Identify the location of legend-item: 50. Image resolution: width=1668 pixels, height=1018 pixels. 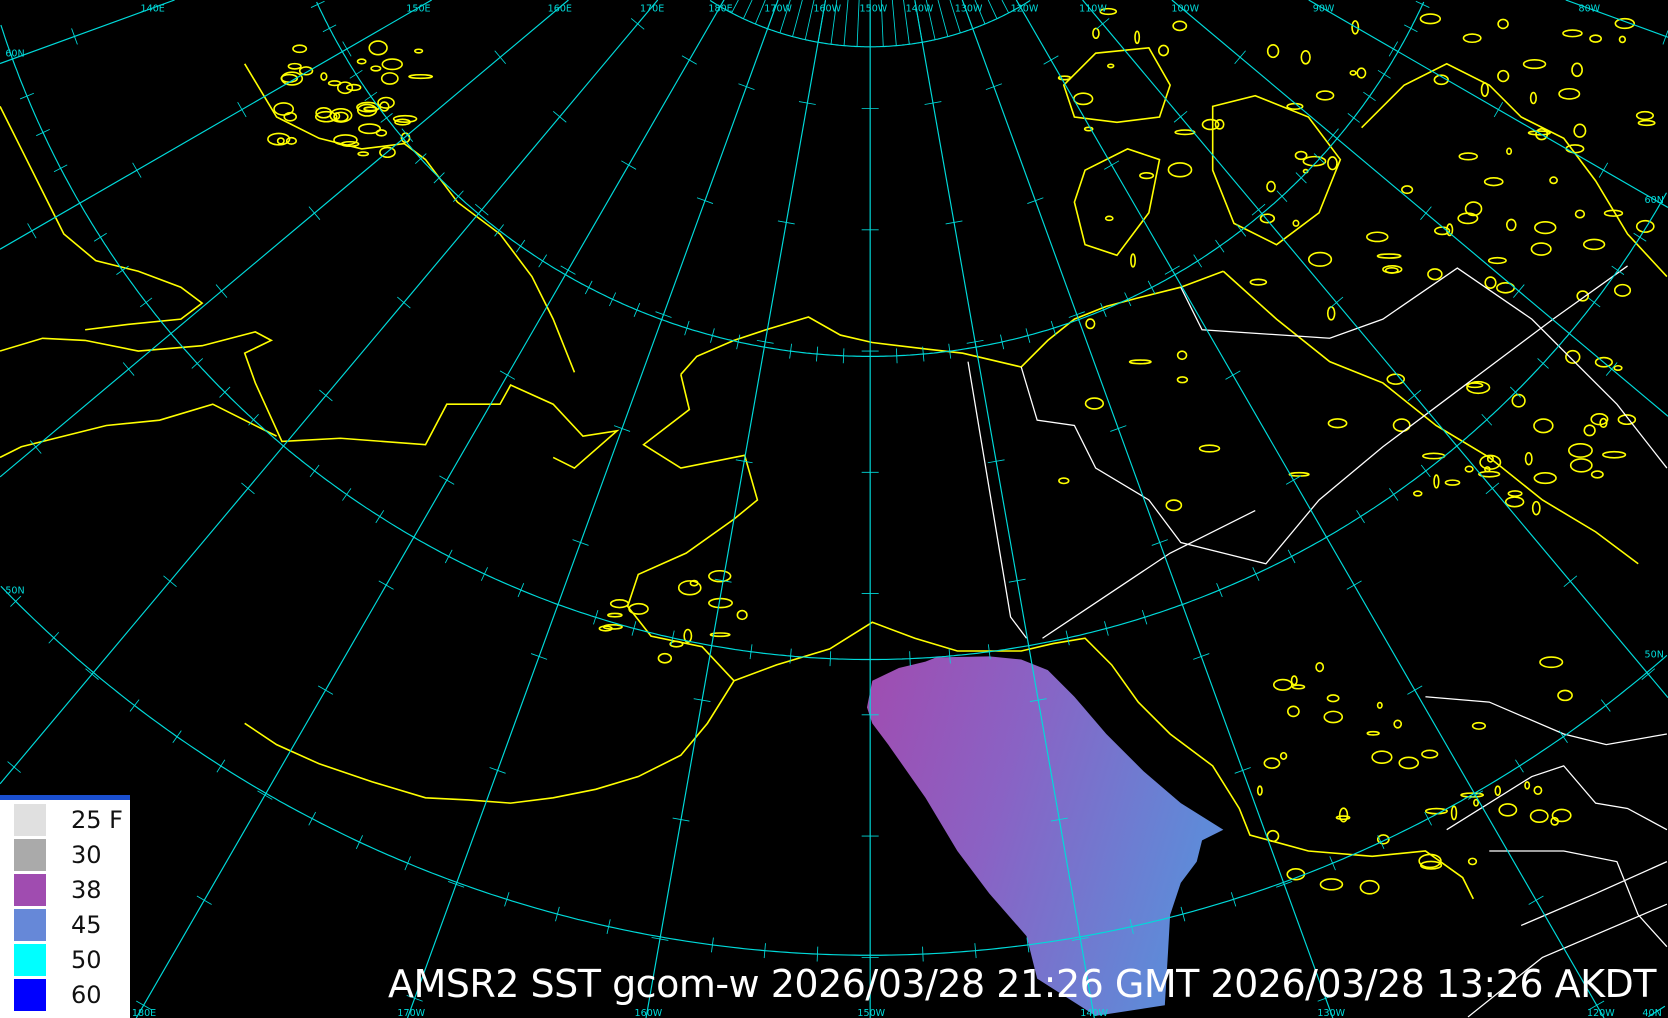
(58, 960).